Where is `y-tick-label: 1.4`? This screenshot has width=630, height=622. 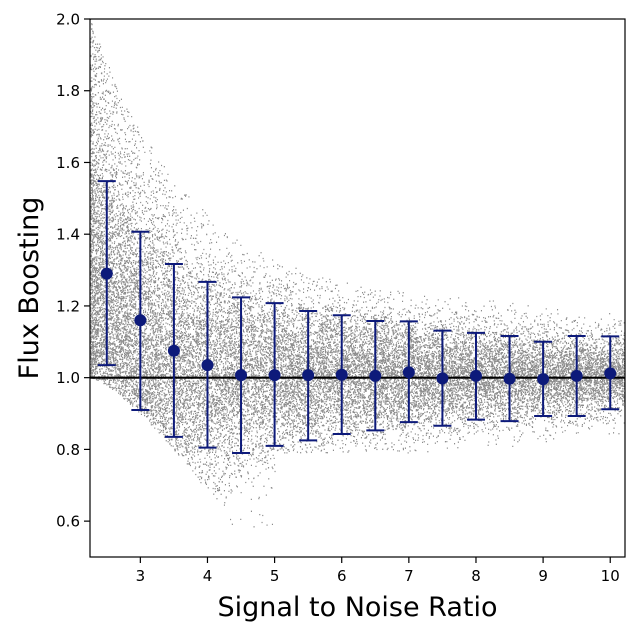
y-tick-label: 1.4 is located at coordinates (68, 235).